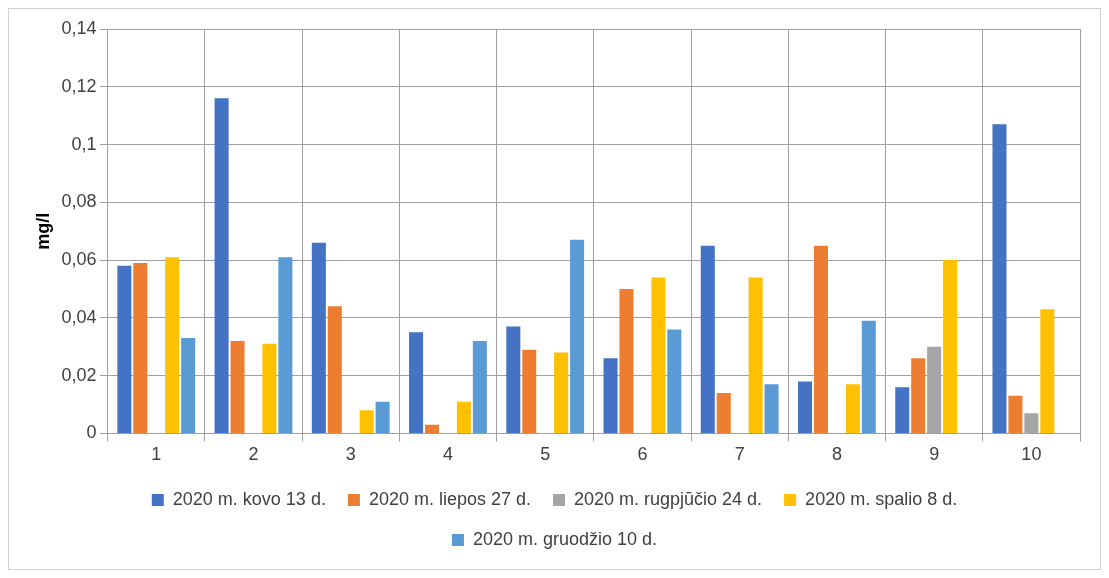  Describe the element at coordinates (253, 454) in the screenshot. I see `x-tick-label: 2` at that location.